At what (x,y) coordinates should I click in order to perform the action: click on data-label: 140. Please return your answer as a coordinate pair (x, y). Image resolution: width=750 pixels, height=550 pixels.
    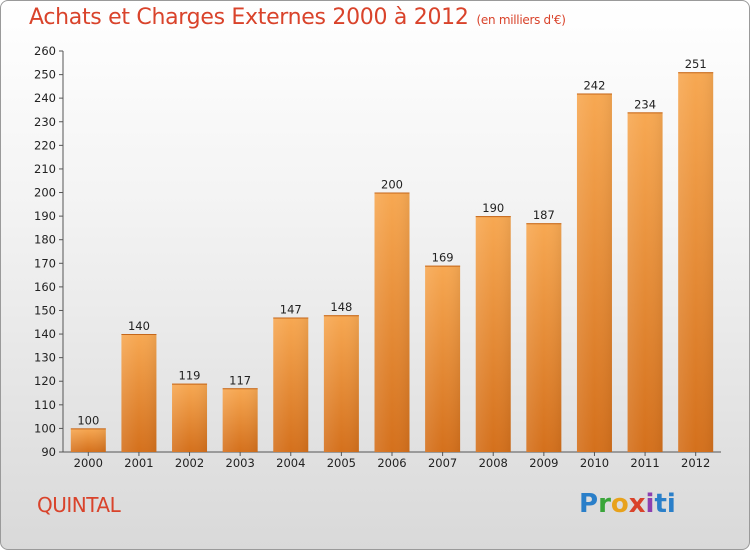
    Looking at the image, I should click on (139, 326).